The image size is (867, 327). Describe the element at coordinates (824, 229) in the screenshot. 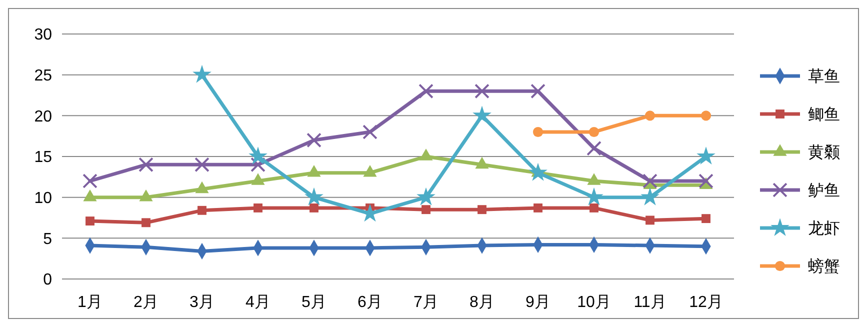

I see `legend-label: 龙虾` at that location.